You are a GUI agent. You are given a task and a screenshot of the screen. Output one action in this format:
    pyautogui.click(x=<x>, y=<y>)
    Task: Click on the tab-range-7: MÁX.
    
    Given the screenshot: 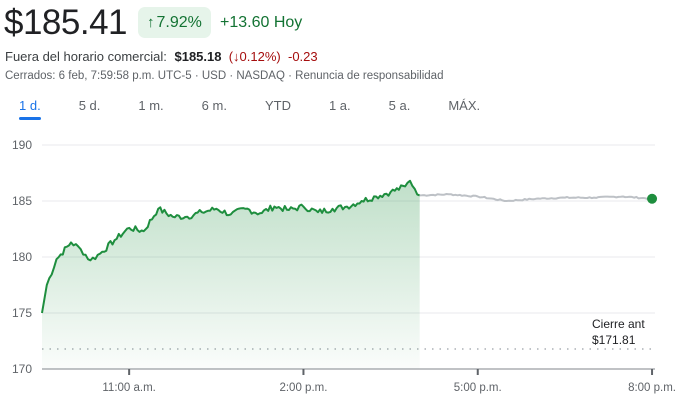 What is the action you would take?
    pyautogui.click(x=464, y=105)
    